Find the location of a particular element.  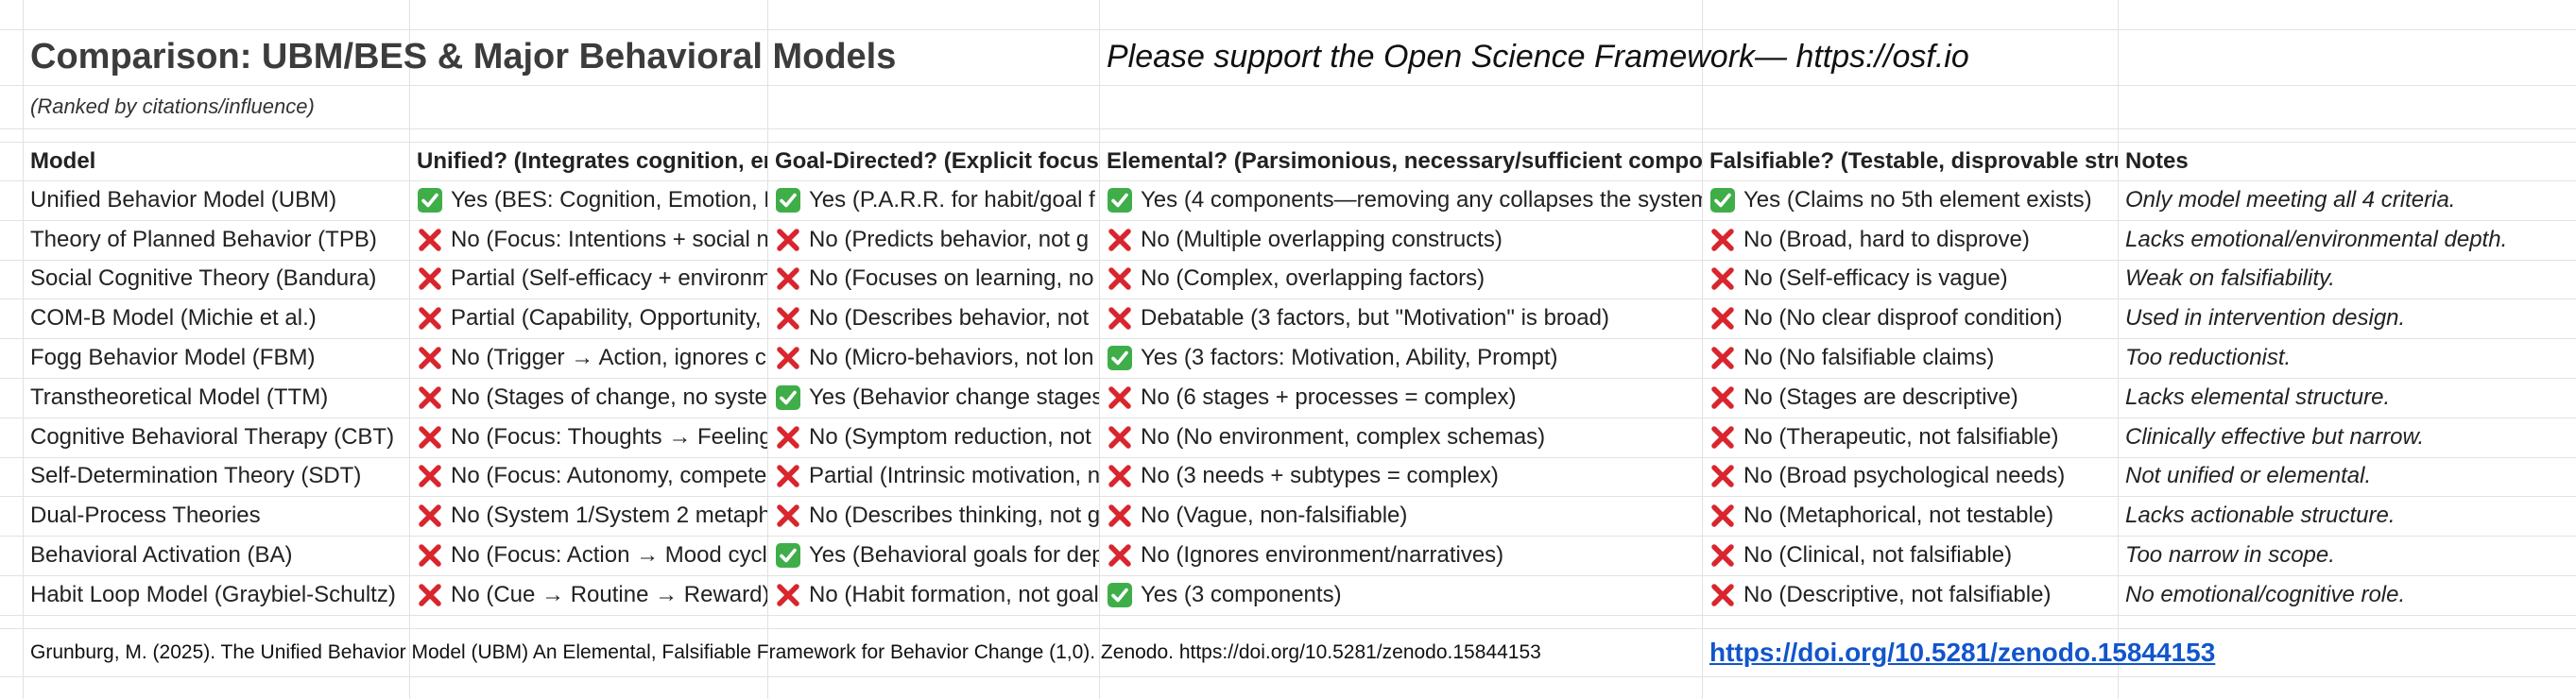

status-text: Yes (BES: Cognition, Emotion, E is located at coordinates (609, 199).